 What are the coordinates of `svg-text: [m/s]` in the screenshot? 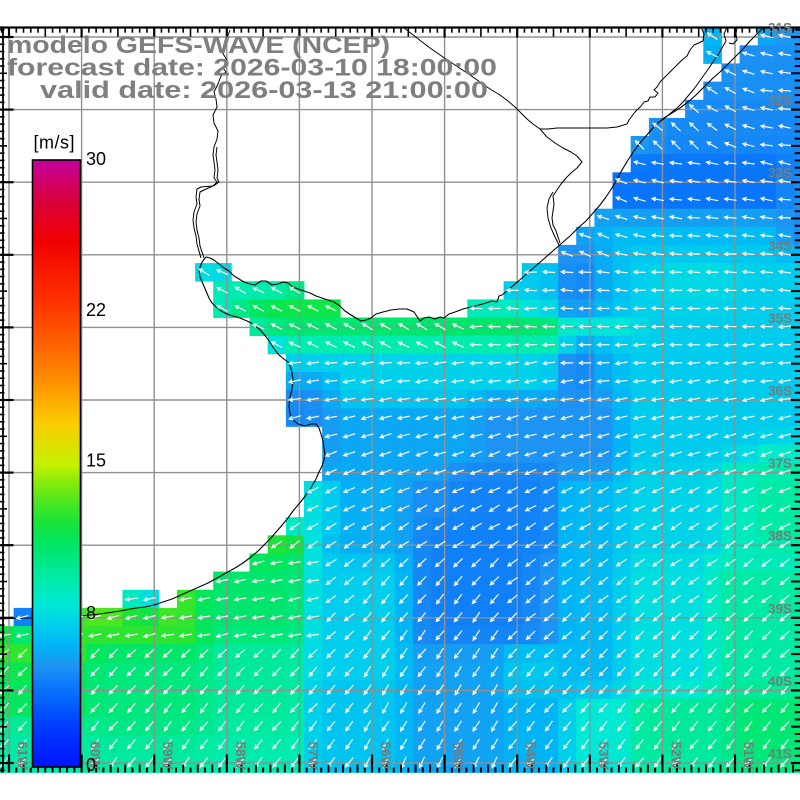 It's located at (55, 143).